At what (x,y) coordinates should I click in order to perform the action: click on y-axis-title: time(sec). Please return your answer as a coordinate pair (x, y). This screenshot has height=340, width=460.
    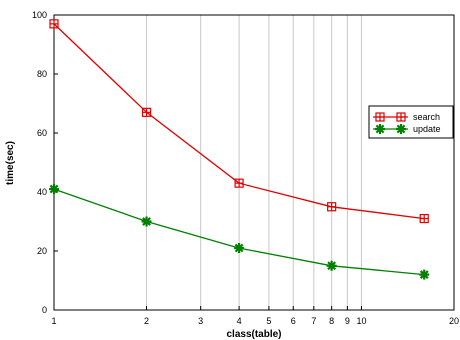
    Looking at the image, I should click on (10, 163).